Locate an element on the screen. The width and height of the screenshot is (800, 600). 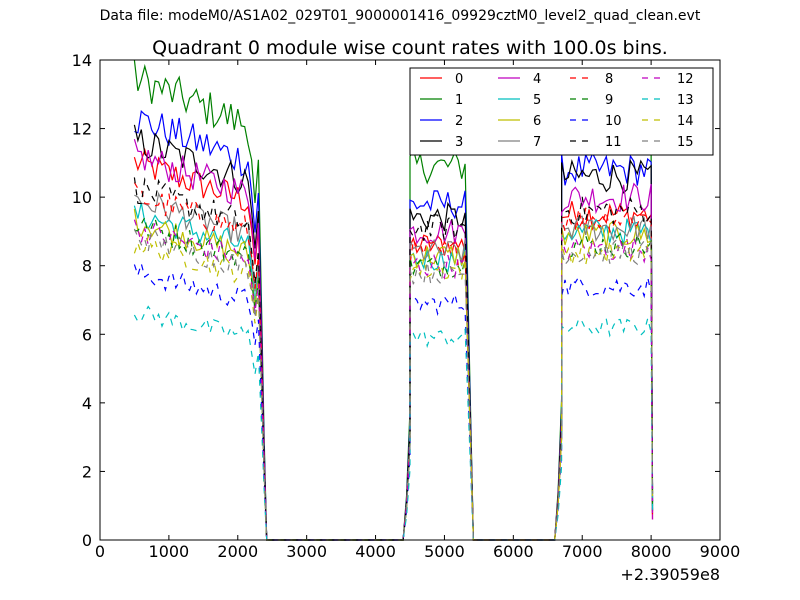
legend-label-8: 8 is located at coordinates (609, 79).